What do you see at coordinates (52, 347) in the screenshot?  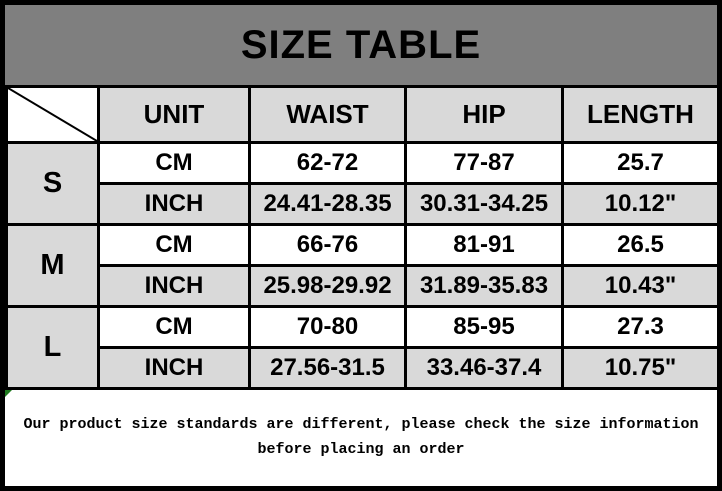 I see `size-label-l: L` at bounding box center [52, 347].